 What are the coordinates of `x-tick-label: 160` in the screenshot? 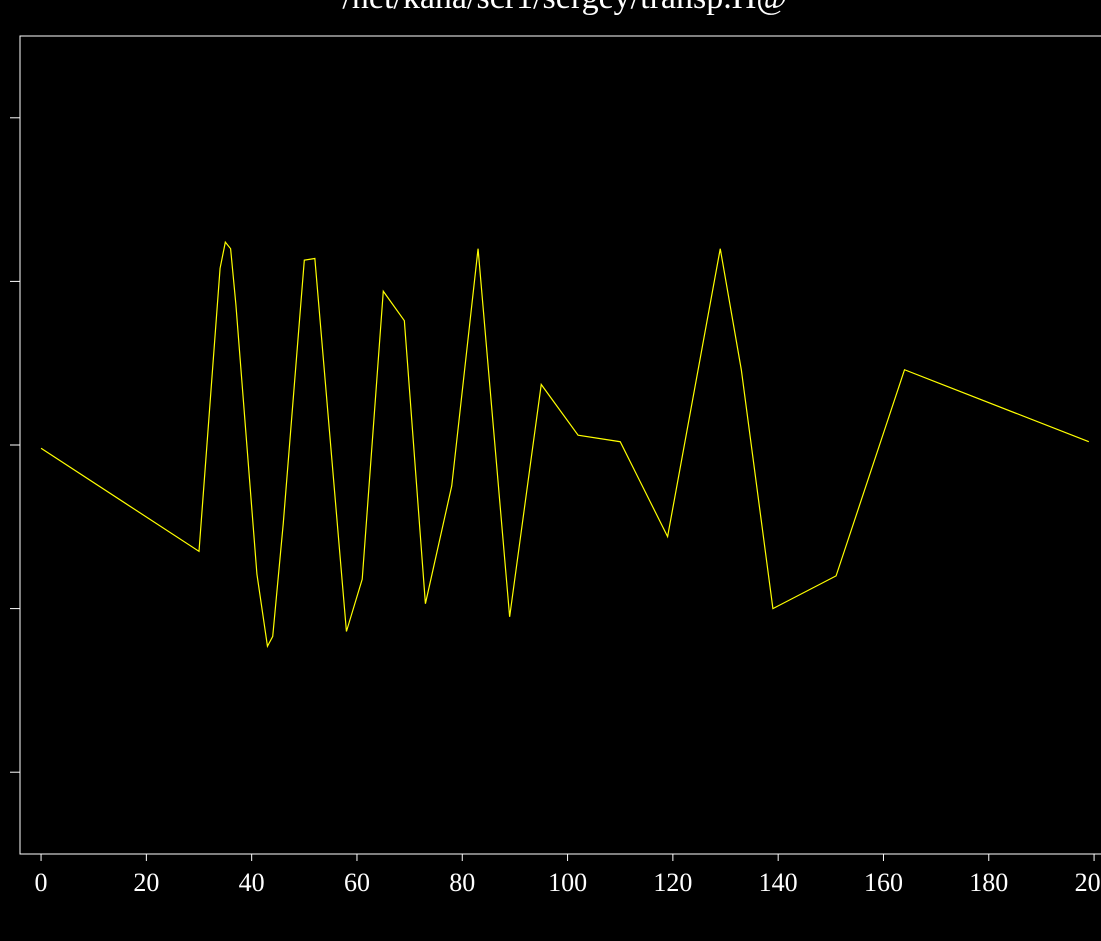 It's located at (883, 882).